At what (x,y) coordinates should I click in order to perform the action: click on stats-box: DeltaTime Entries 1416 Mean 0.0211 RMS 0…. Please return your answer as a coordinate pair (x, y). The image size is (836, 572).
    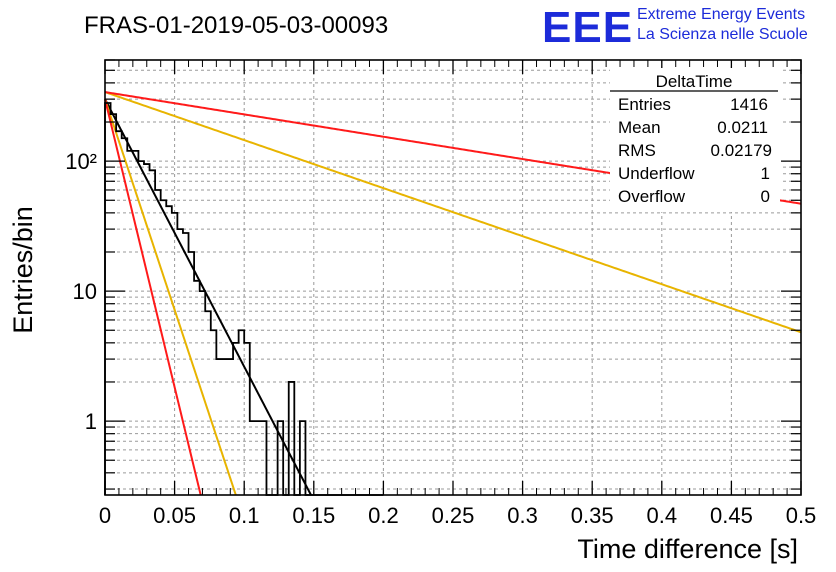
    Looking at the image, I should click on (695, 140).